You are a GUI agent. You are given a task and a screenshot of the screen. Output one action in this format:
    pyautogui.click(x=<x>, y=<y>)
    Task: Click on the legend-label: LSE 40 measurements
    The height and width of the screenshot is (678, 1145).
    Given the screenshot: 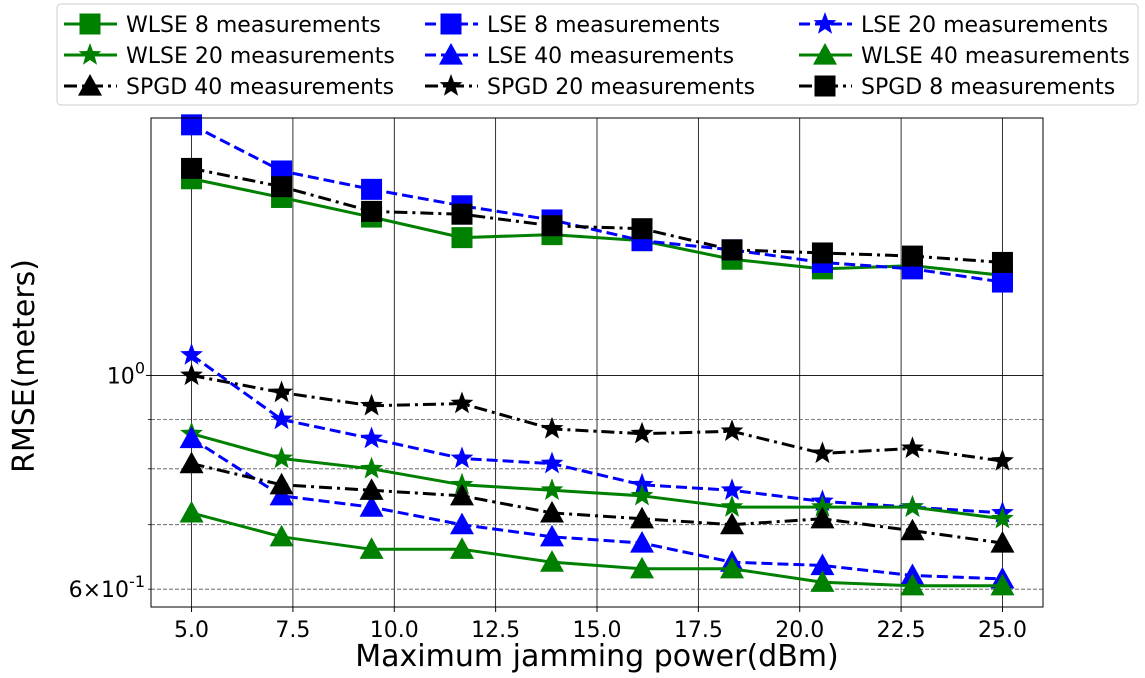 What is the action you would take?
    pyautogui.click(x=610, y=56)
    